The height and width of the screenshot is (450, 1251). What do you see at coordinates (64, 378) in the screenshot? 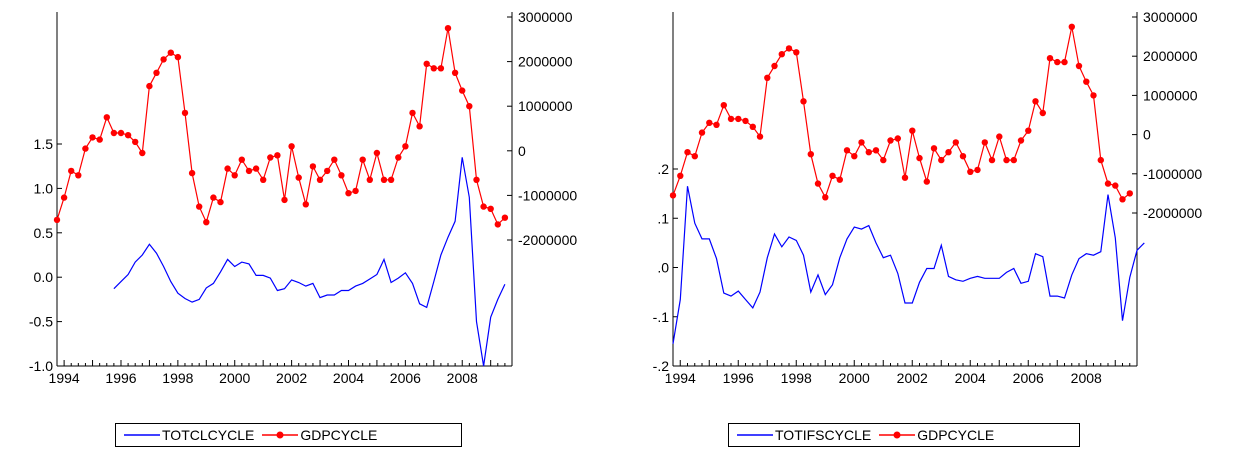
I see `x-tick-label: 1994` at bounding box center [64, 378].